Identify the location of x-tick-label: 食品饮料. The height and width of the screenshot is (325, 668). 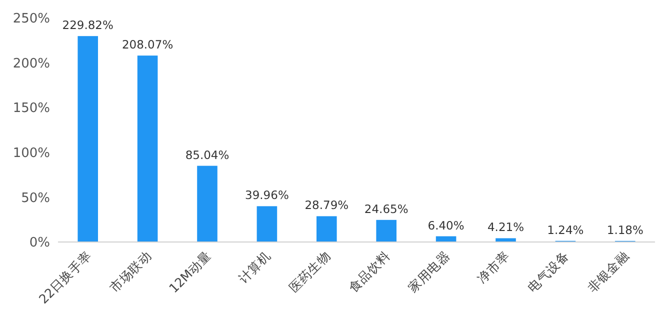
(369, 272).